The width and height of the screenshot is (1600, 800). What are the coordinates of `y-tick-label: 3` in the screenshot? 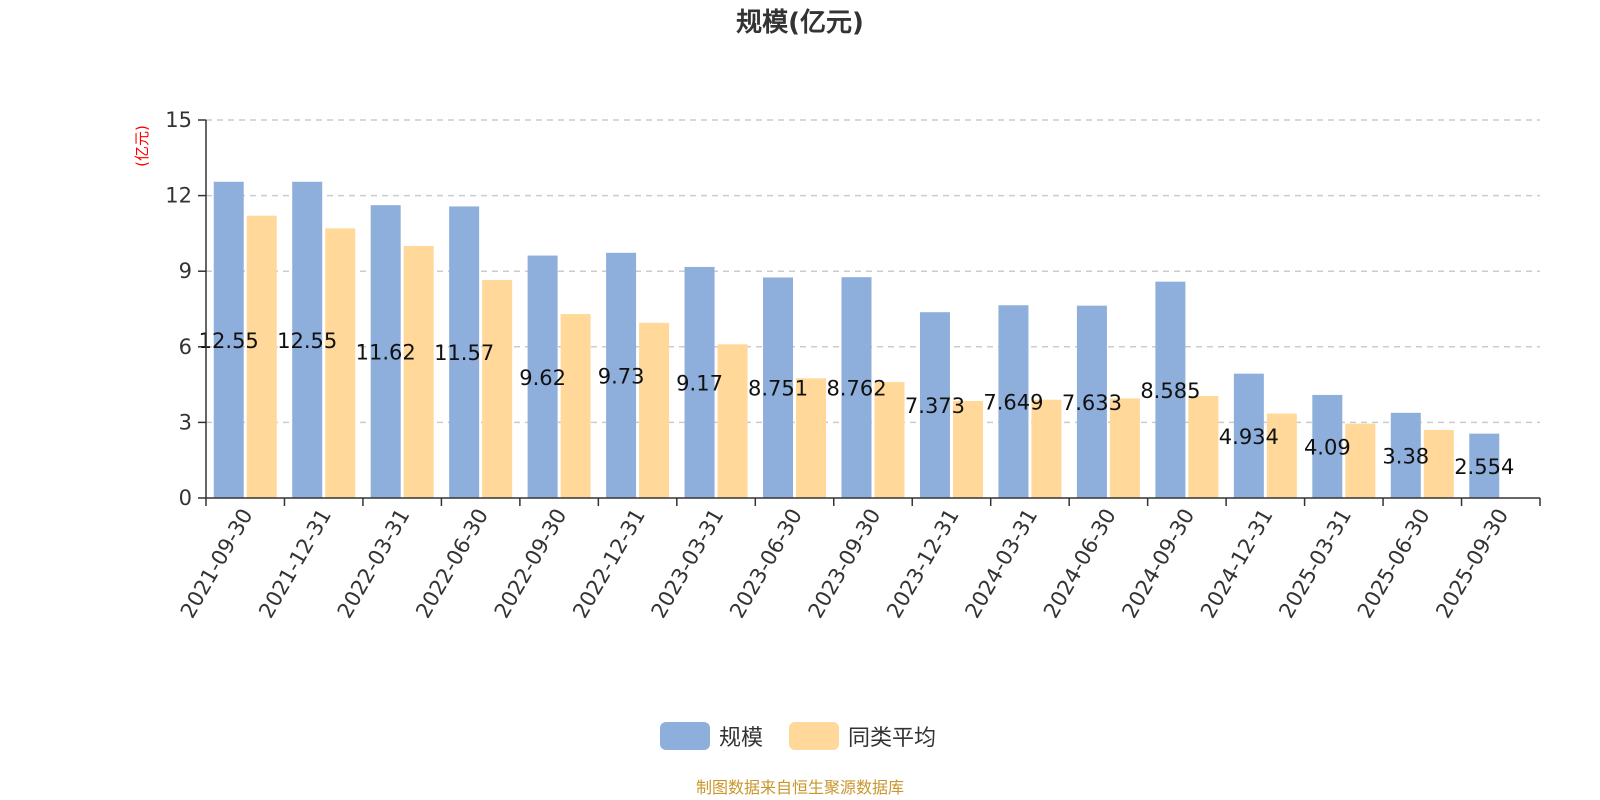 It's located at (185, 422).